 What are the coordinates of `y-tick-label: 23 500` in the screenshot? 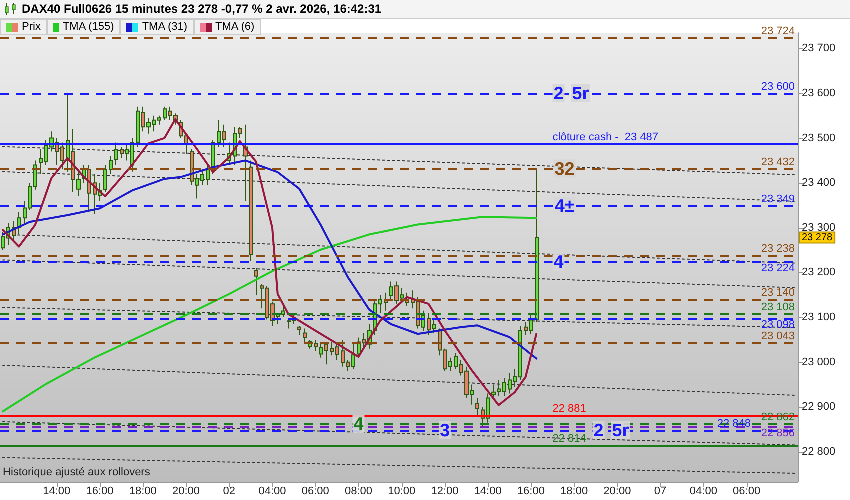 It's located at (819, 138).